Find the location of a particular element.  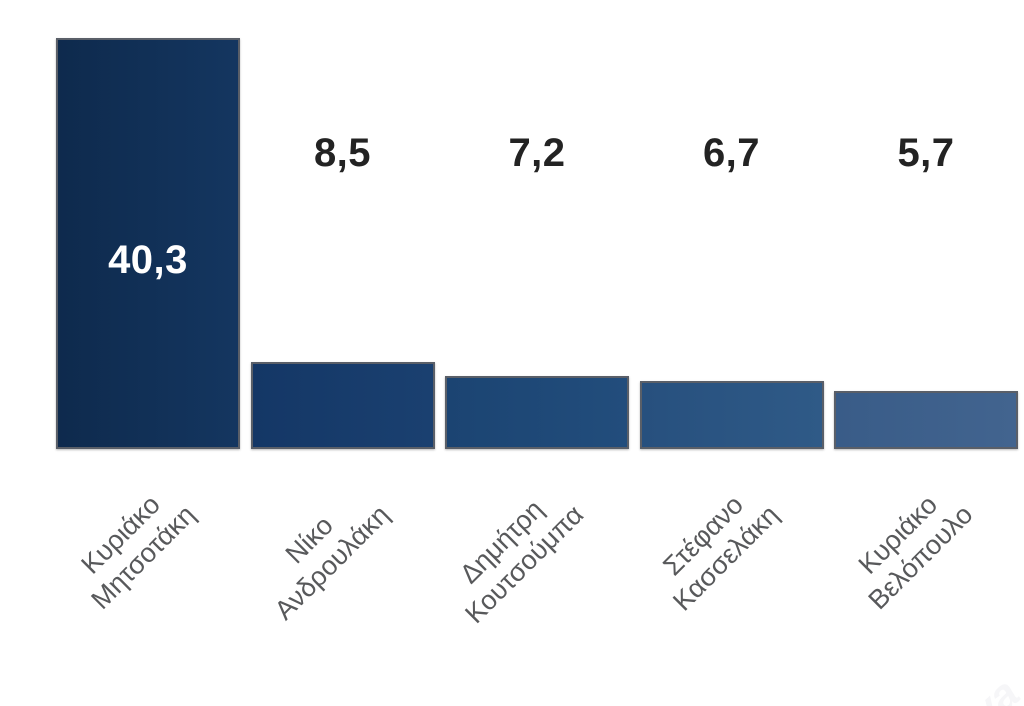

bar-value-label: 7,2 is located at coordinates (537, 153).